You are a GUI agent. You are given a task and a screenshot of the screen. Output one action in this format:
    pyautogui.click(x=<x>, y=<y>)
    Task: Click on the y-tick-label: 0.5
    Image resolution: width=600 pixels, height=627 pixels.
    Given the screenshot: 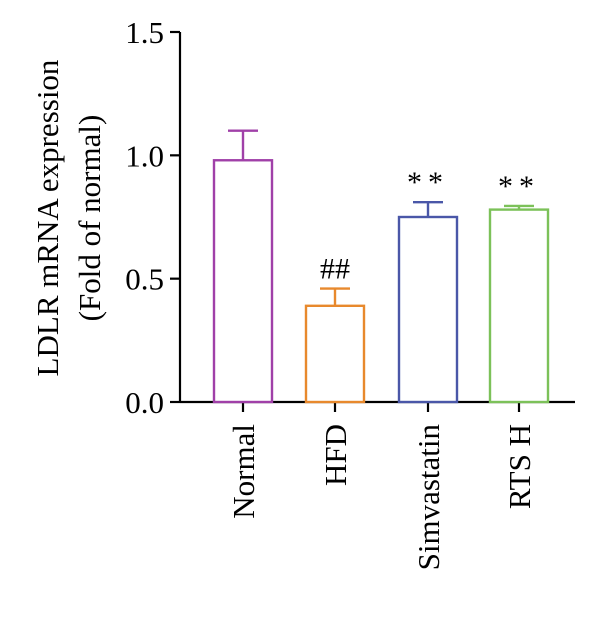 What is the action you would take?
    pyautogui.click(x=144, y=279)
    